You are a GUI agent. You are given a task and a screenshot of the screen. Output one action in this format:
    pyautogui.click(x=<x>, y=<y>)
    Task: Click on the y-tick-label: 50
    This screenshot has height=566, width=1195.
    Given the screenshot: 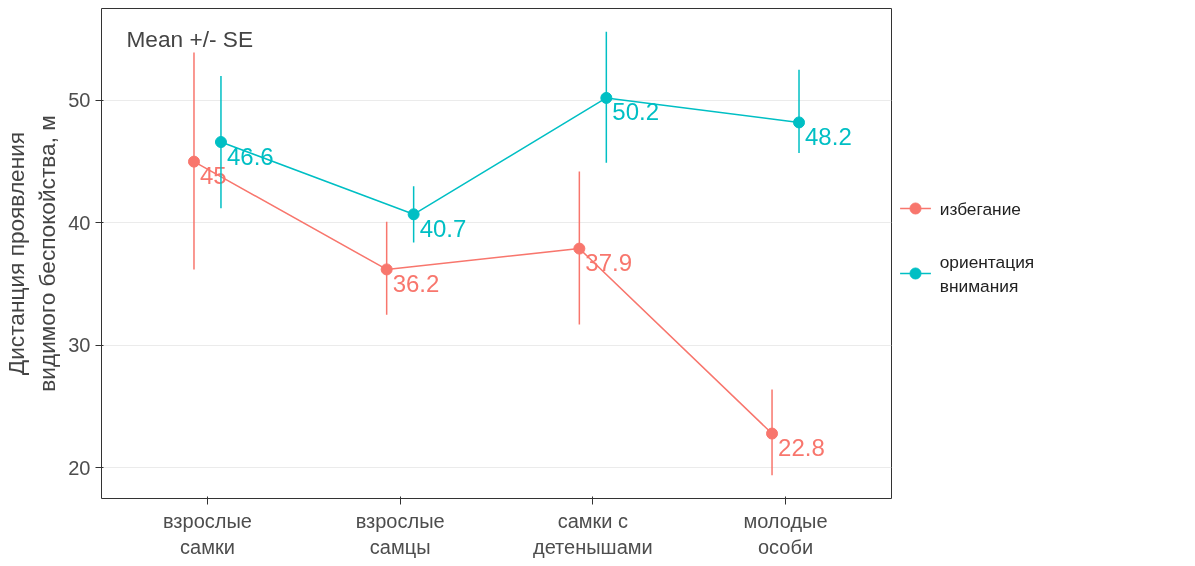 What is the action you would take?
    pyautogui.click(x=79, y=100)
    